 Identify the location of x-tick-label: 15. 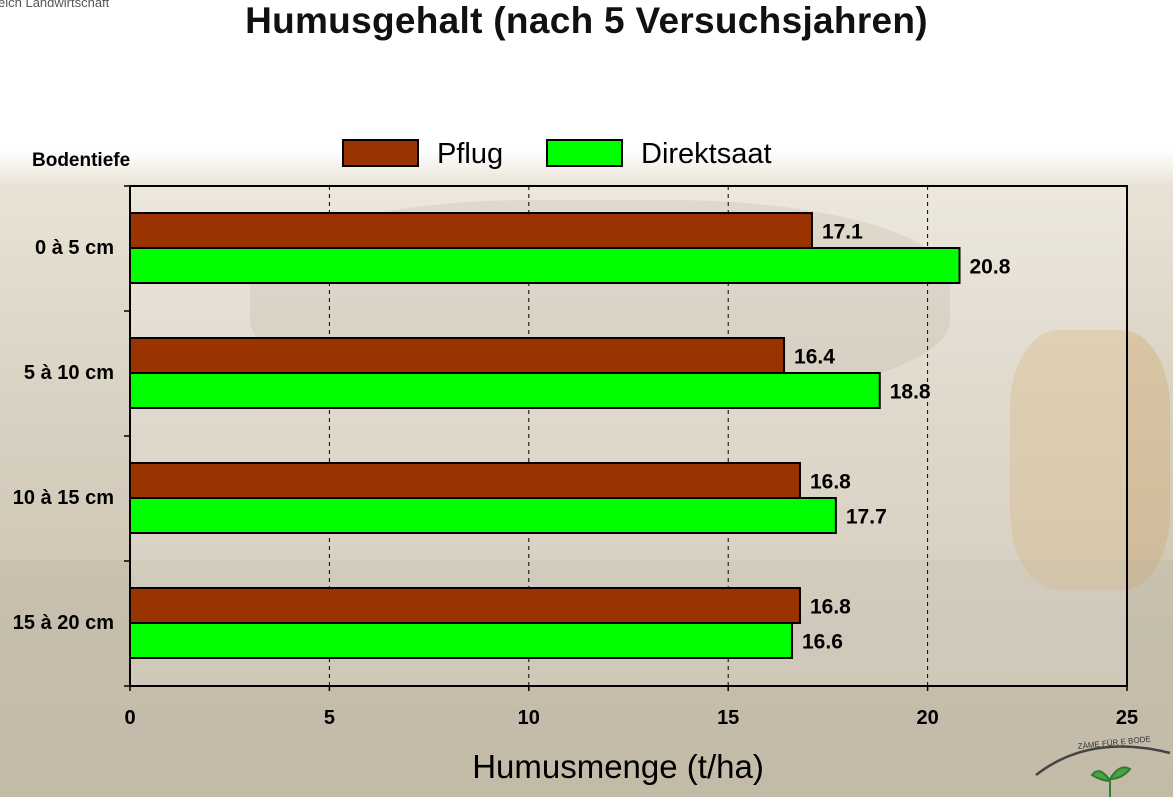
(728, 718).